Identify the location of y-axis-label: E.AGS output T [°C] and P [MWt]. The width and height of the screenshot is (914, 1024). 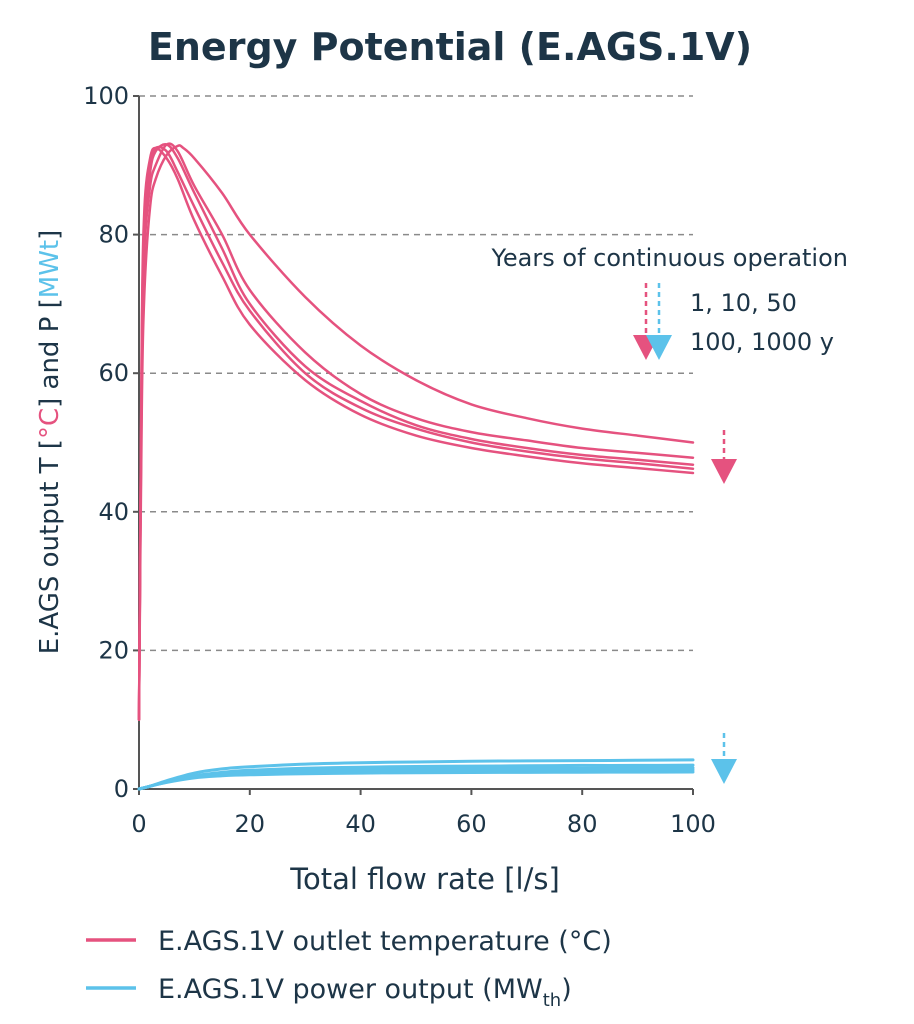
(50, 442).